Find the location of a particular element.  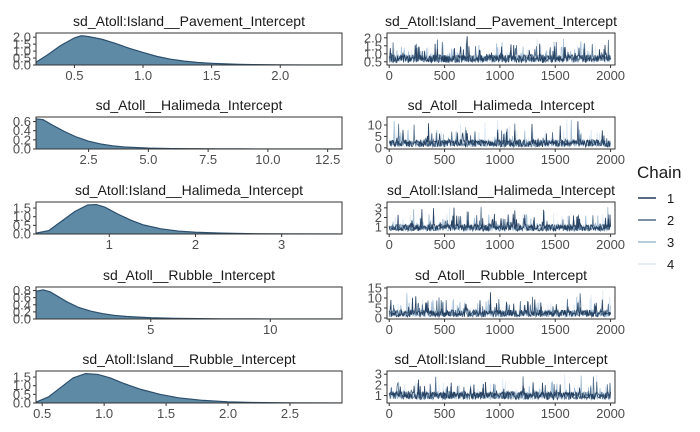

y-tick-label: 5 is located at coordinates (378, 308).